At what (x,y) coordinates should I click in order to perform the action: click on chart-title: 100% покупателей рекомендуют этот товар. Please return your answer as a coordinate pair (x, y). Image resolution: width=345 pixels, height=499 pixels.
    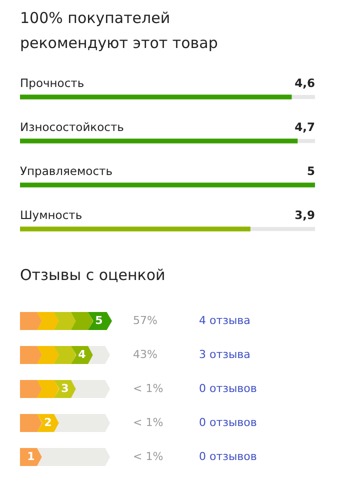
    Looking at the image, I should click on (119, 31).